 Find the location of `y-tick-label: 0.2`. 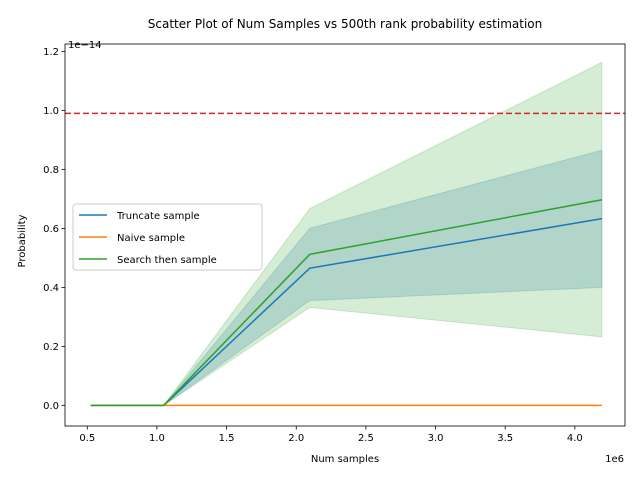

y-tick-label: 0.2 is located at coordinates (51, 347).